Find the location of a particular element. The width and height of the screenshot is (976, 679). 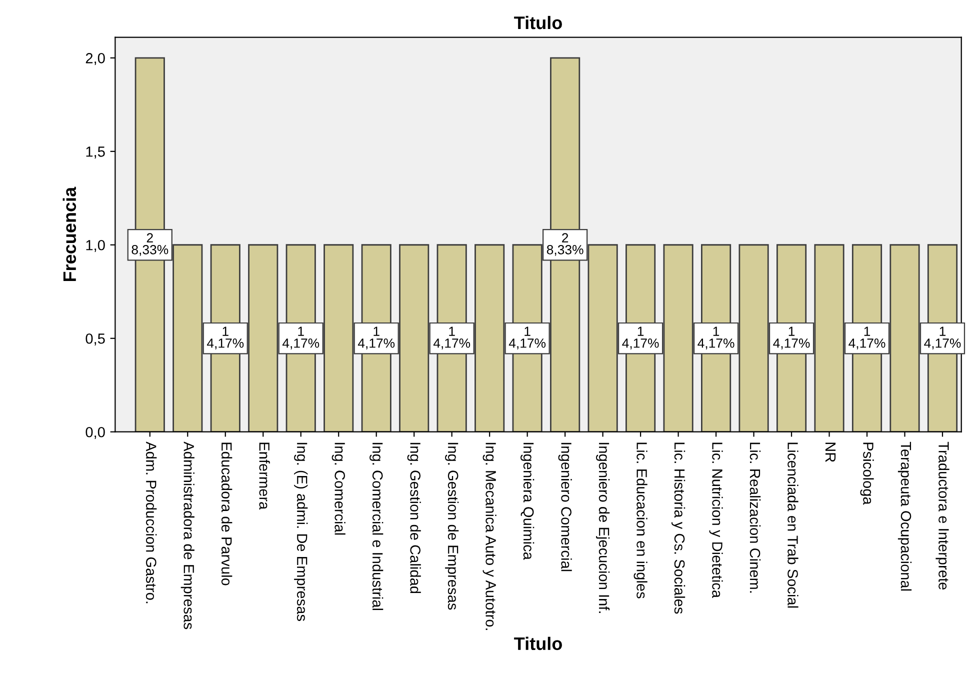

x-tick-label: Traductora e Interprete is located at coordinates (943, 516).